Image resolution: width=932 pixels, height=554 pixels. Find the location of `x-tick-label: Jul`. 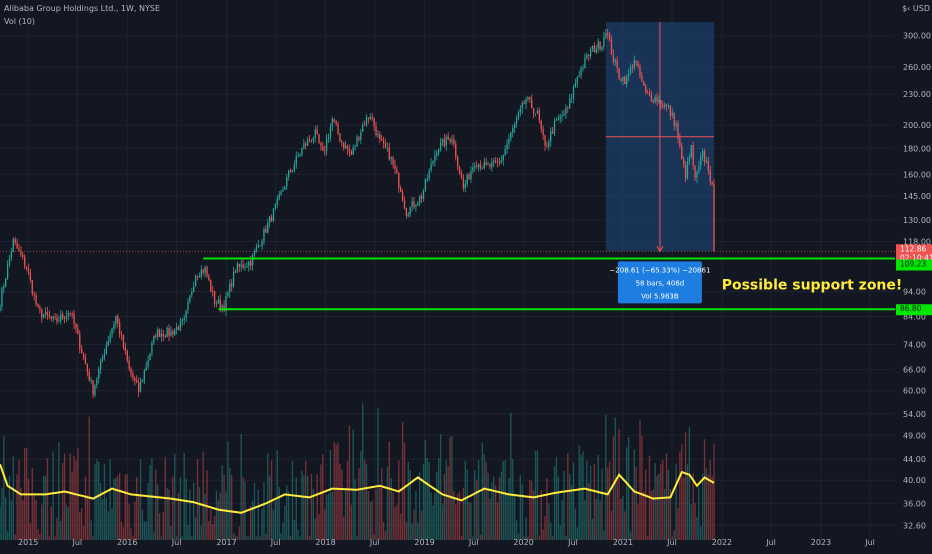

x-tick-label: Jul is located at coordinates (473, 542).